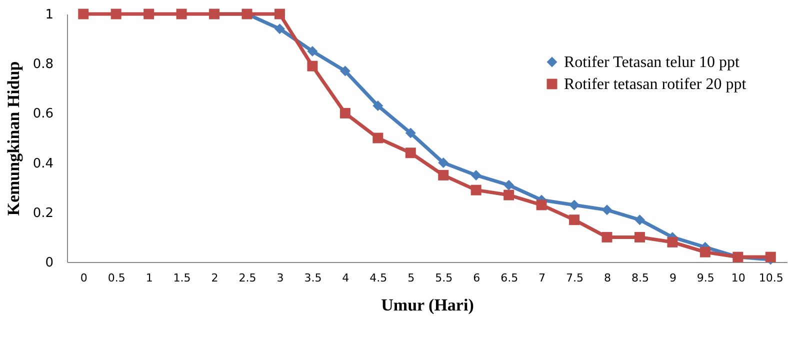 Image resolution: width=807 pixels, height=344 pixels. What do you see at coordinates (313, 278) in the screenshot?
I see `x-tick-label: 3.5` at bounding box center [313, 278].